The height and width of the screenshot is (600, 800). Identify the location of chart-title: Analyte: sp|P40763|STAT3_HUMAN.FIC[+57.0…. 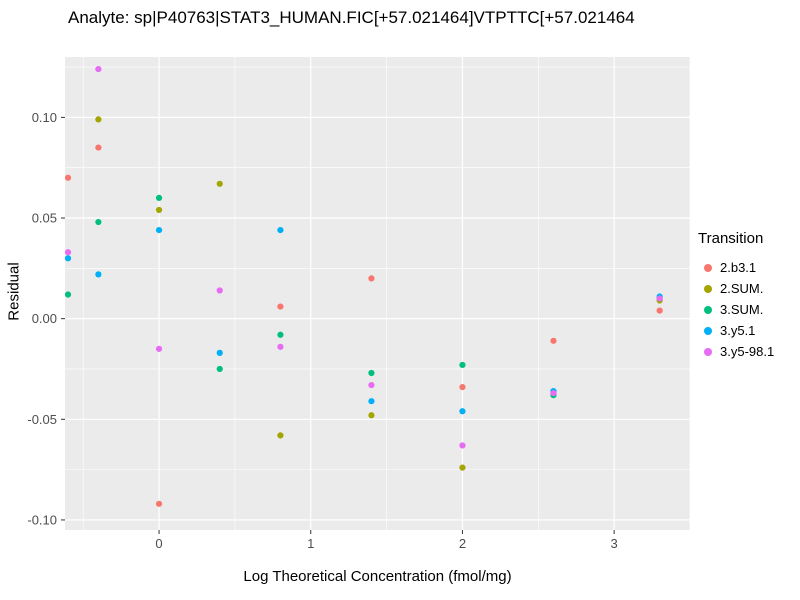
(351, 17).